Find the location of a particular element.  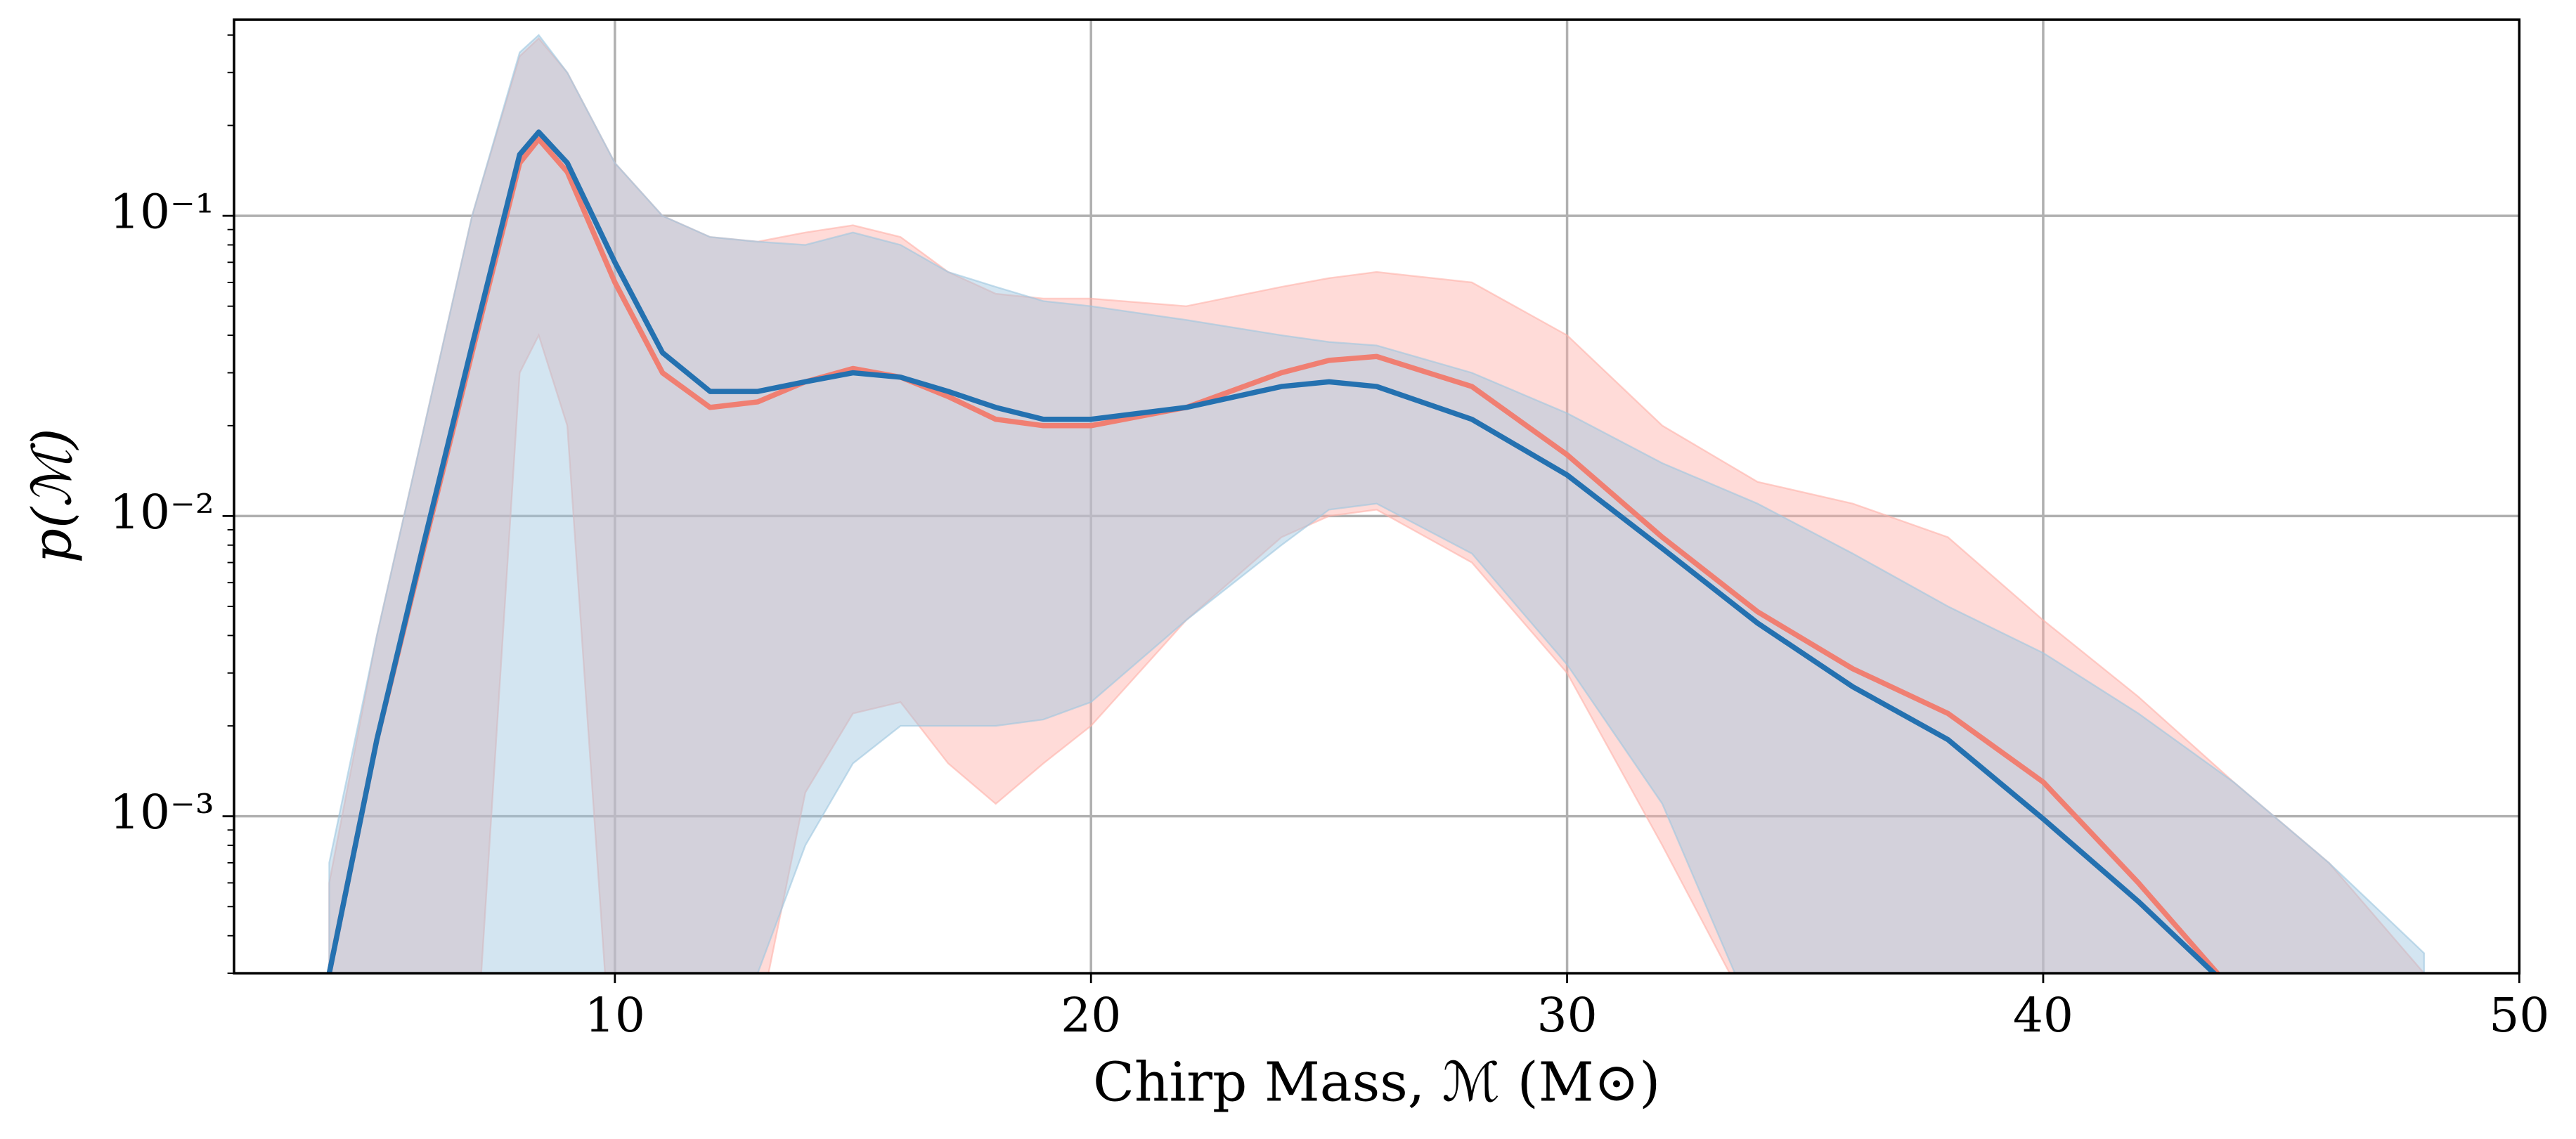

y-tick-label: 10⁻³ is located at coordinates (162, 812).